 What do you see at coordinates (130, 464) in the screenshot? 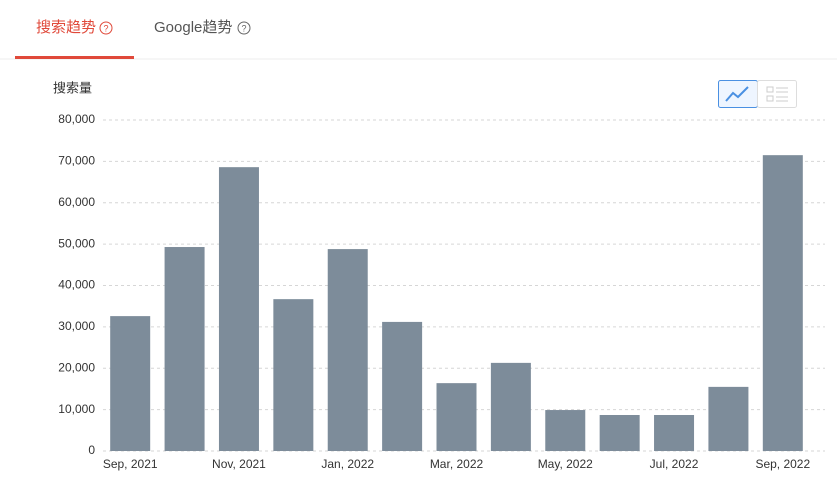
I see `x-tick-label: Sep, 2021` at bounding box center [130, 464].